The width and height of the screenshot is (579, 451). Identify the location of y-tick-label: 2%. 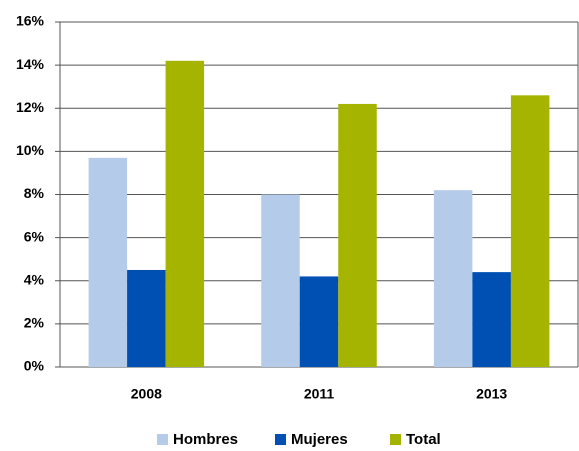
(34, 323).